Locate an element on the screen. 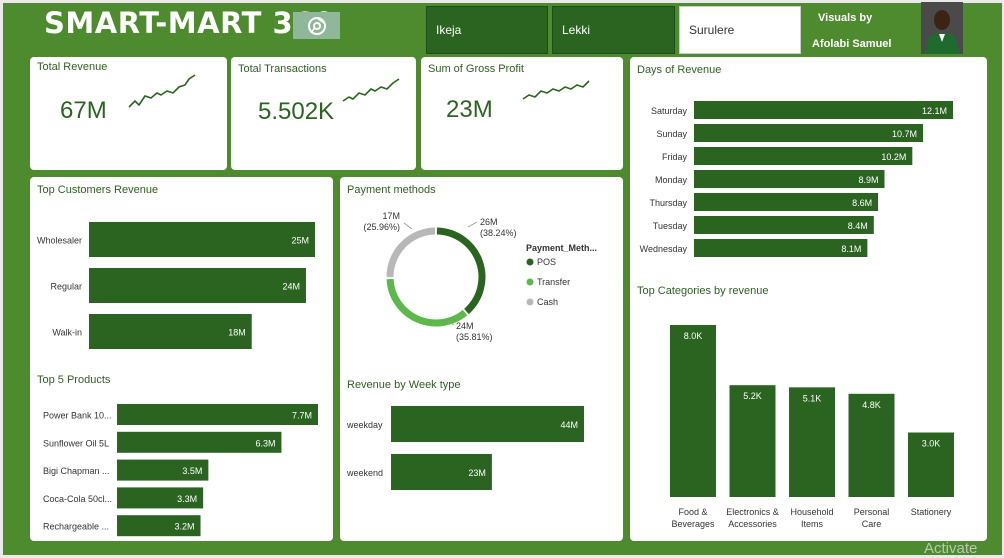 The width and height of the screenshot is (1004, 558). bar-coca-cola-50cl is located at coordinates (160, 498).